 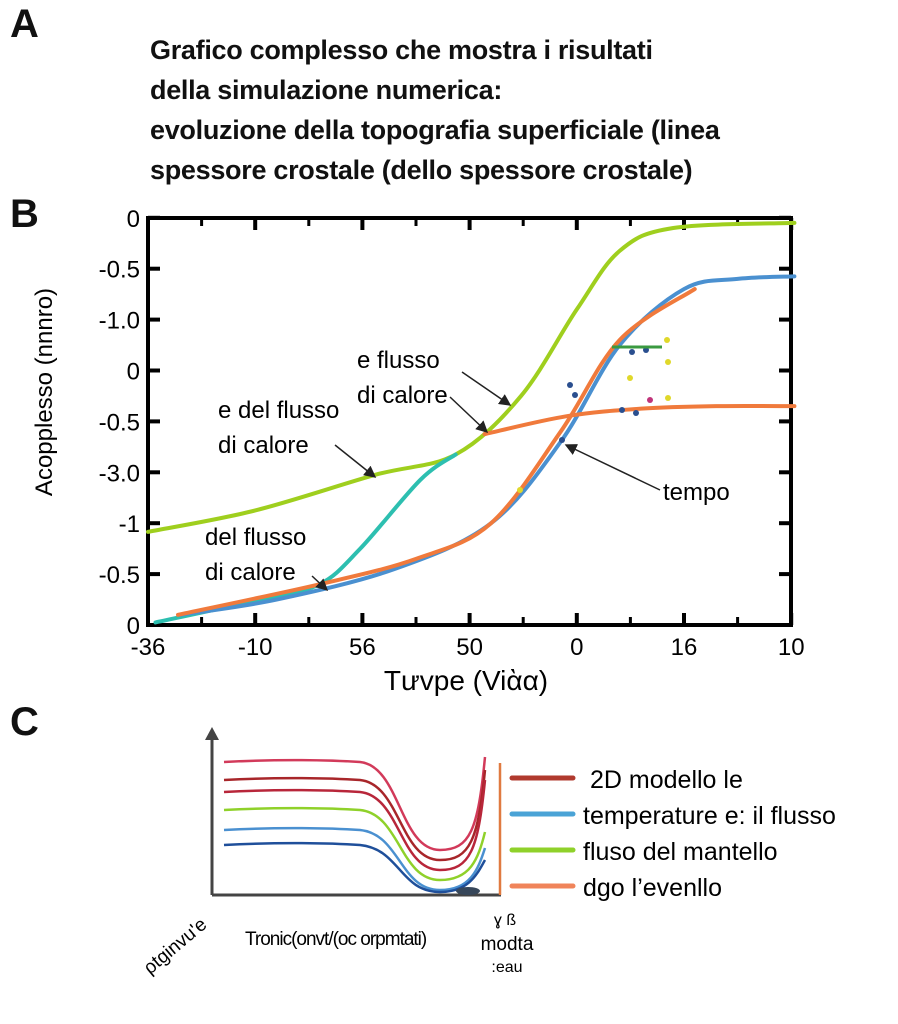 I want to click on y-axis-label: Acopplesso (nnnro), so click(x=44, y=392).